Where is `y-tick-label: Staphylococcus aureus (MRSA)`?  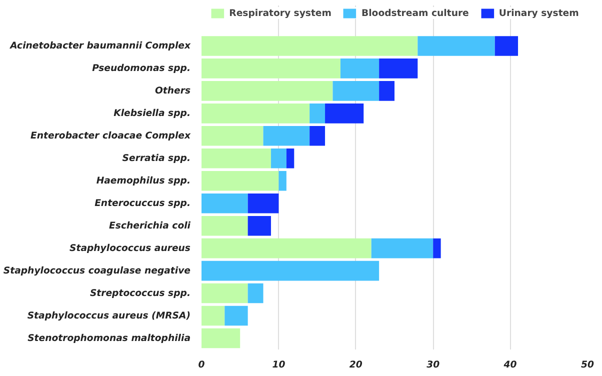
y-tick-label: Staphylococcus aureus (MRSA) is located at coordinates (109, 316).